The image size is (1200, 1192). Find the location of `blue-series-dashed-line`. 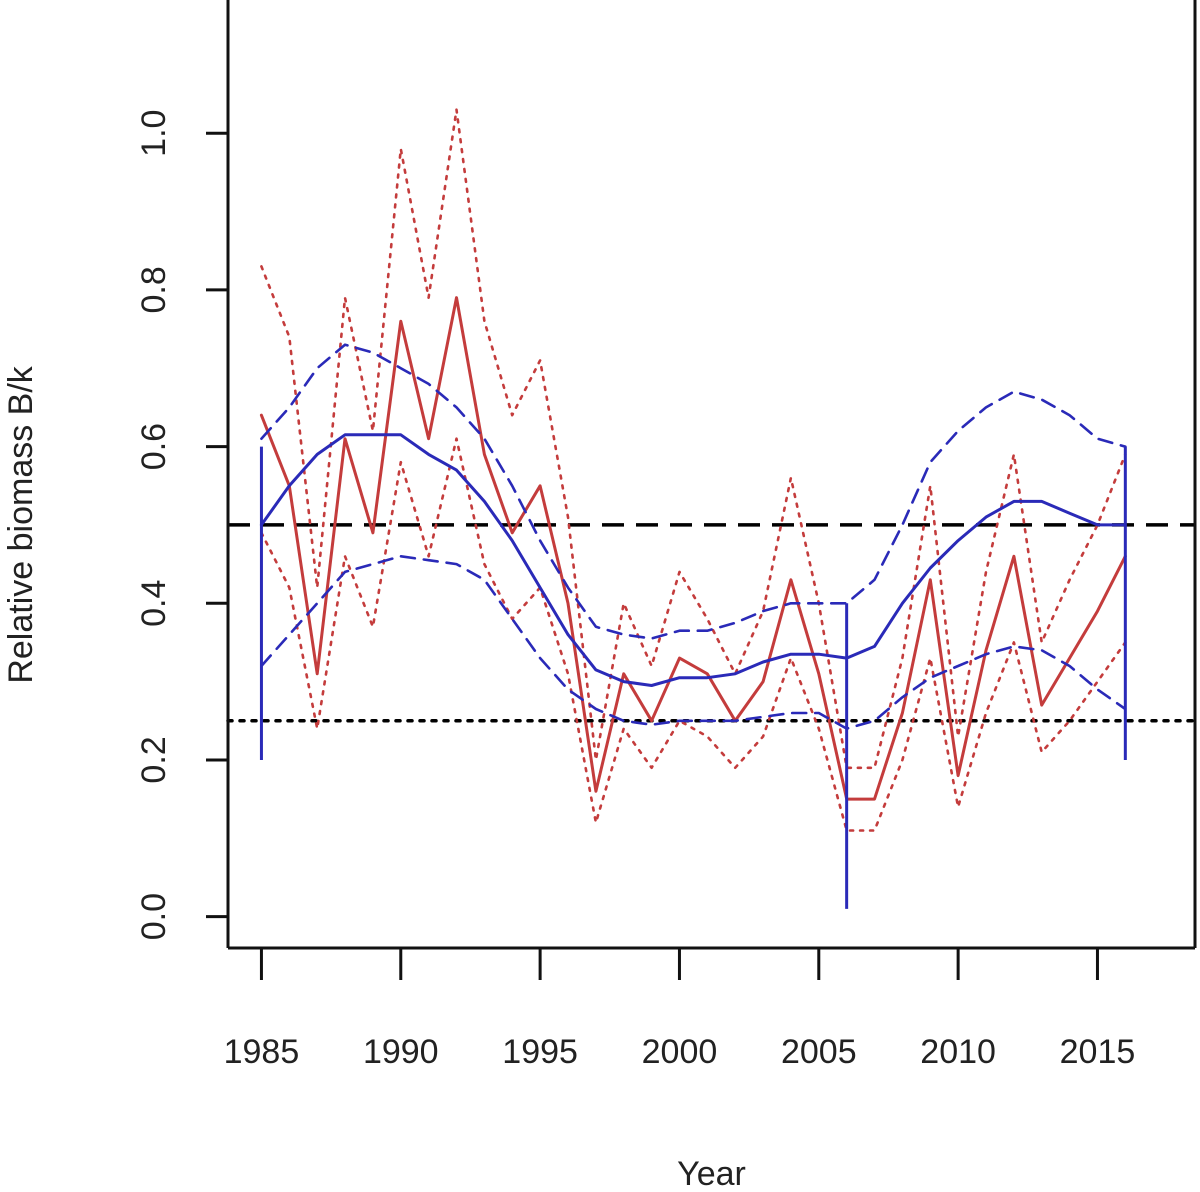

blue-series-dashed-line is located at coordinates (693, 642).